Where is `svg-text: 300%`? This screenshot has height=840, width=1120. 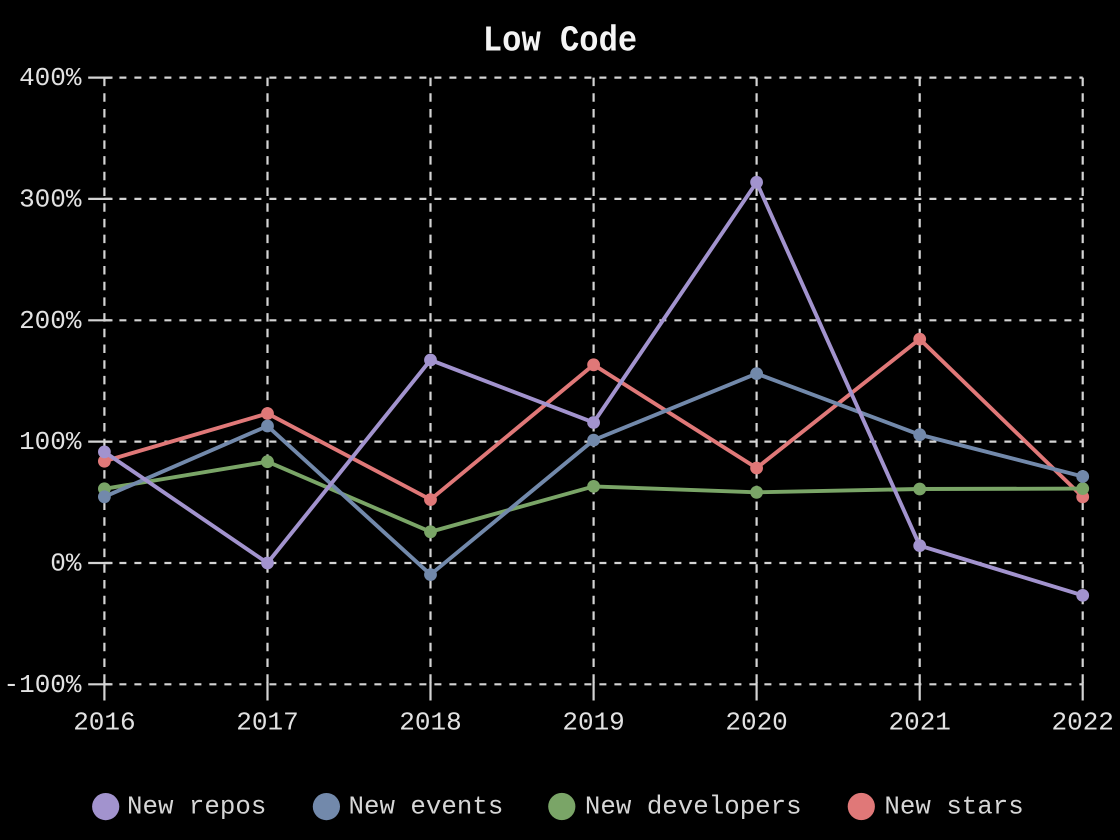 svg-text: 300% is located at coordinates (50, 199).